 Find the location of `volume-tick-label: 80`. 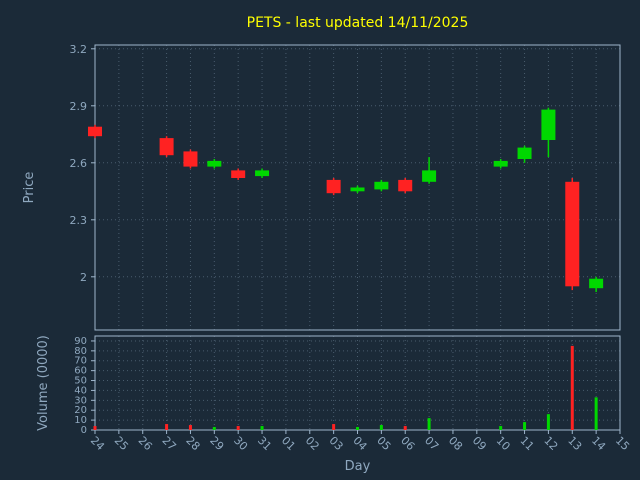

volume-tick-label: 80 is located at coordinates (80, 351).